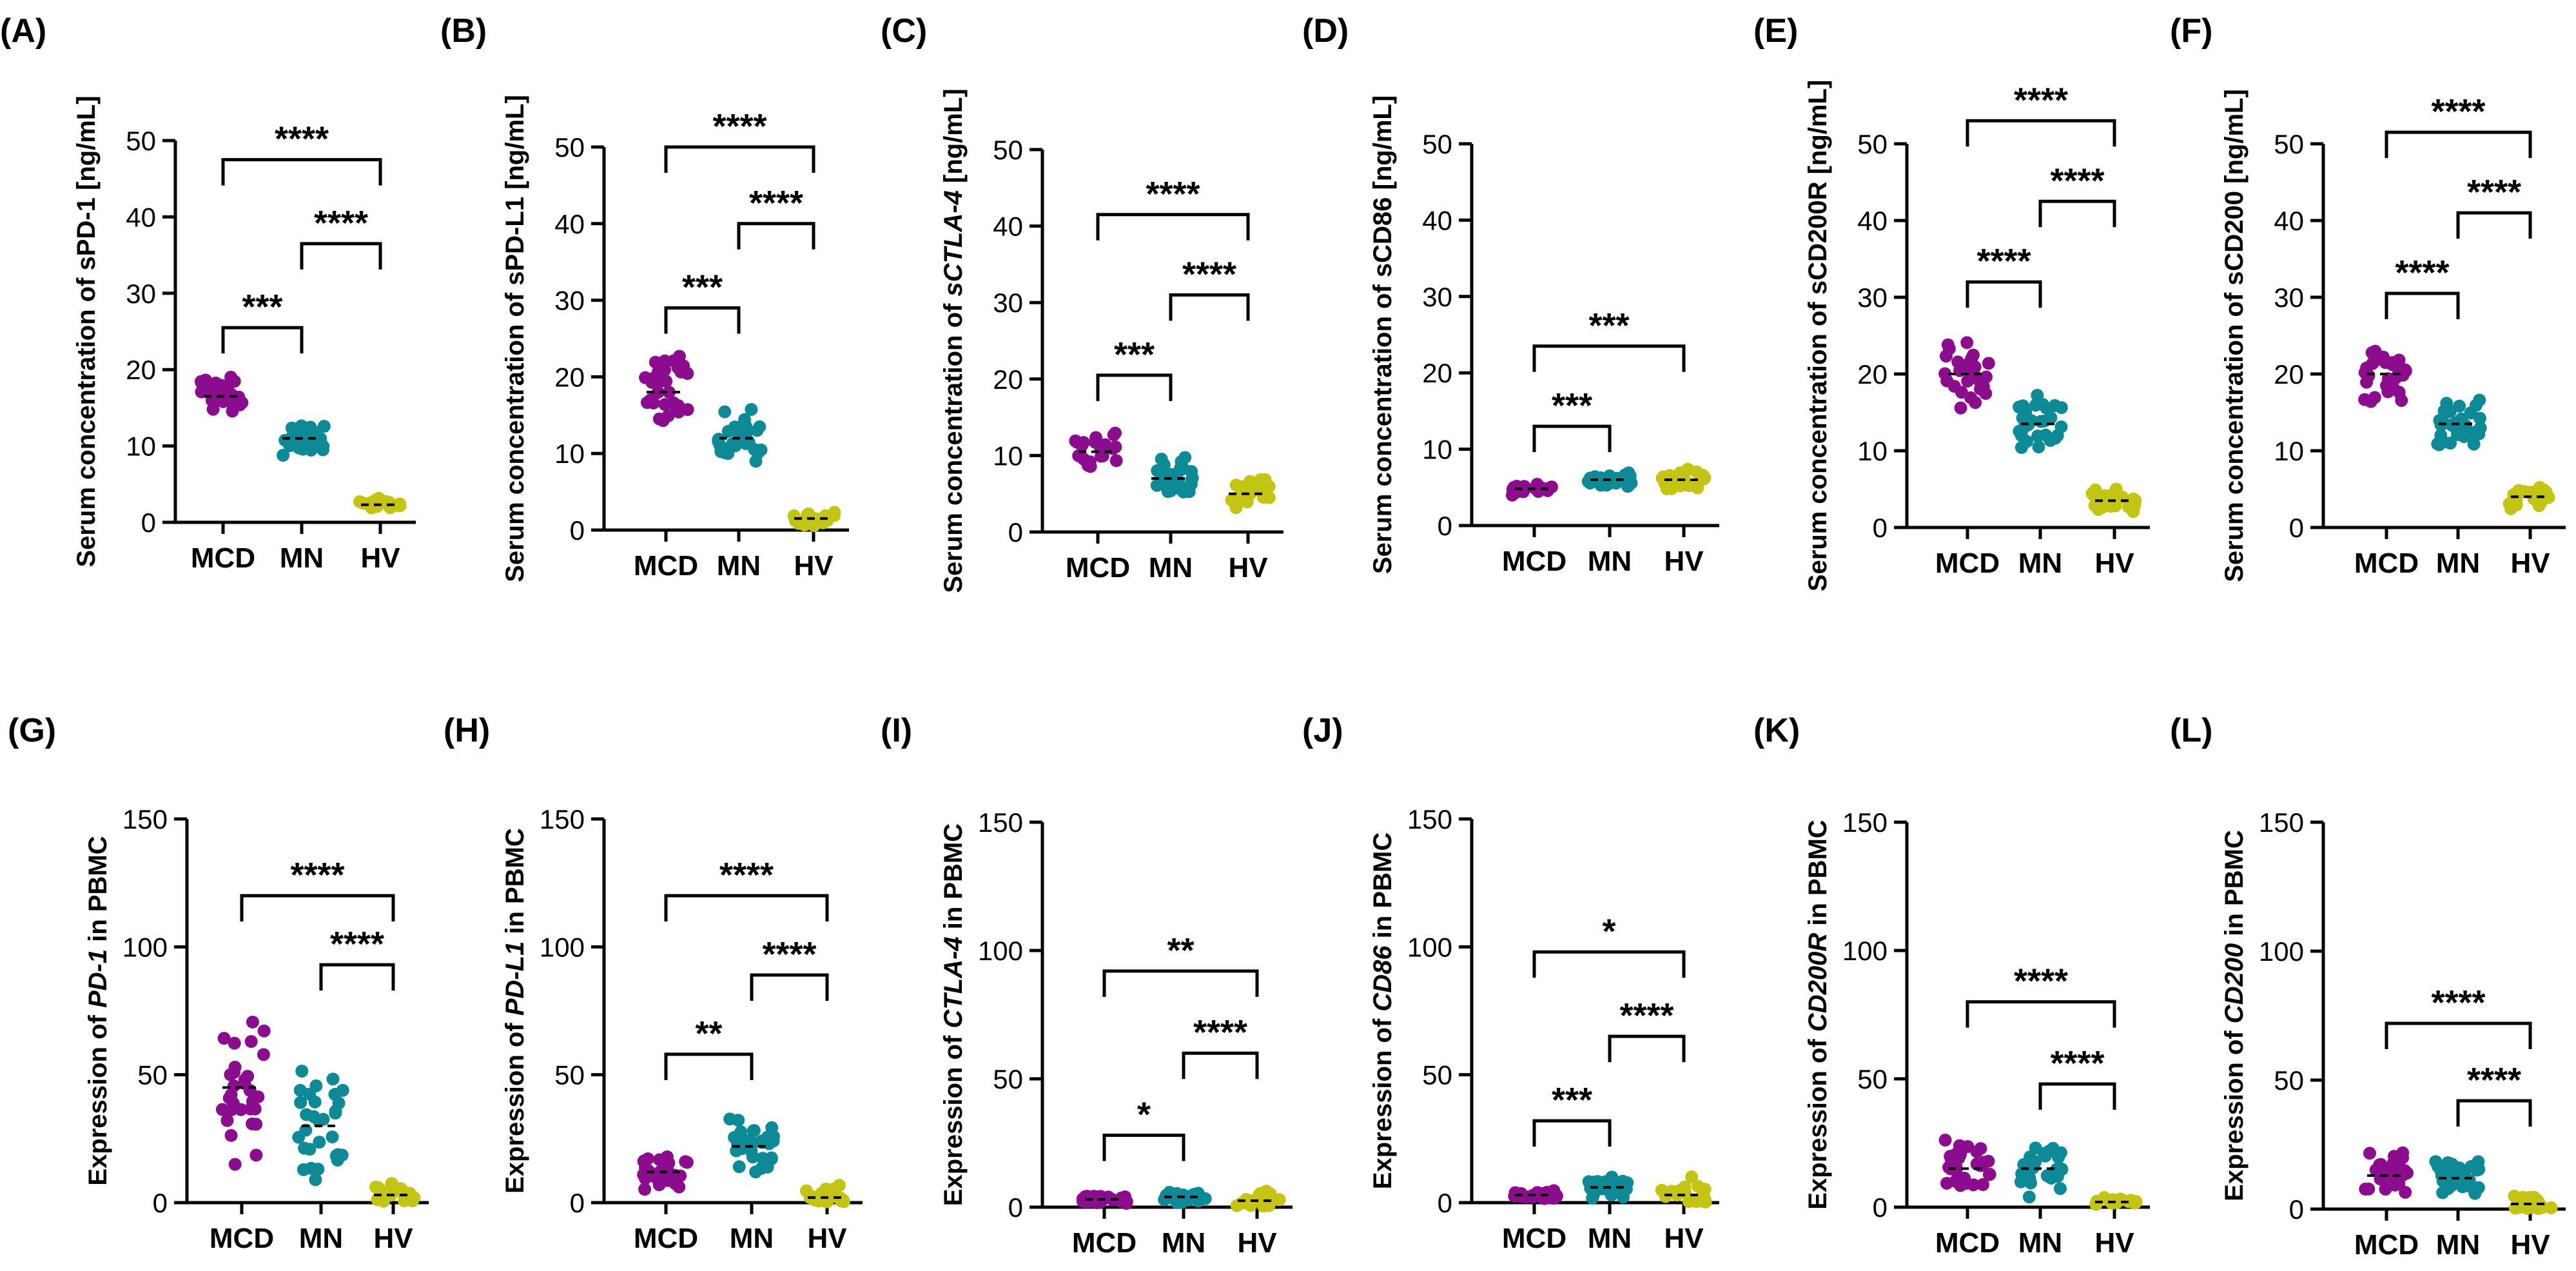  I want to click on x-tick-label-mcd: MCD, so click(2386, 1245).